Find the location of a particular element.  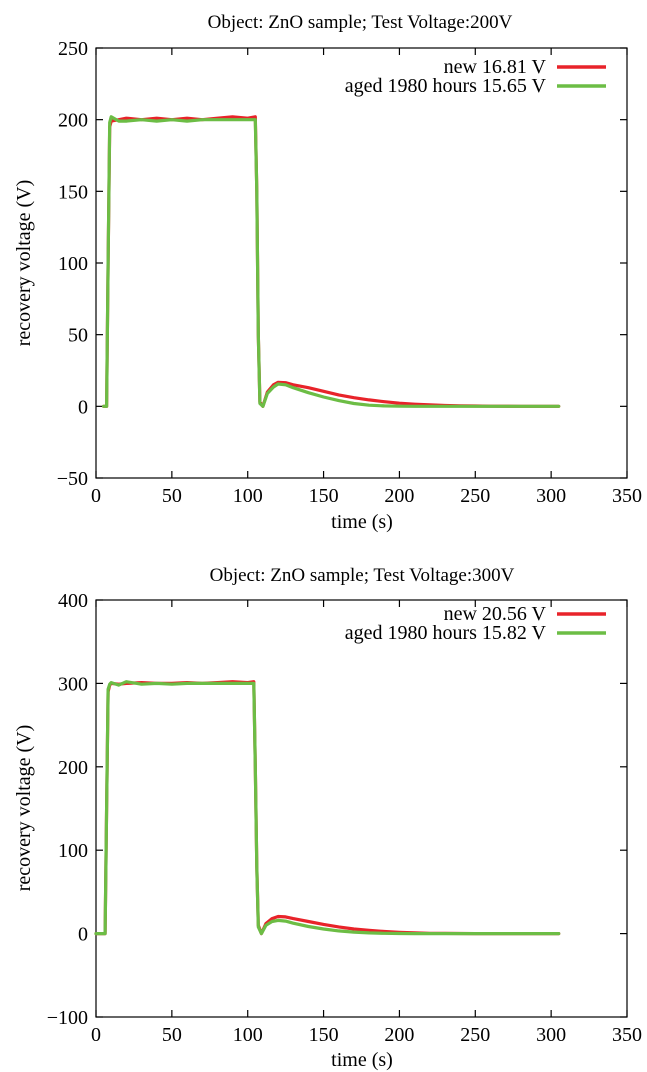

legend: new 16.81 V aged 1980 hours 15.65 V is located at coordinates (475, 76).